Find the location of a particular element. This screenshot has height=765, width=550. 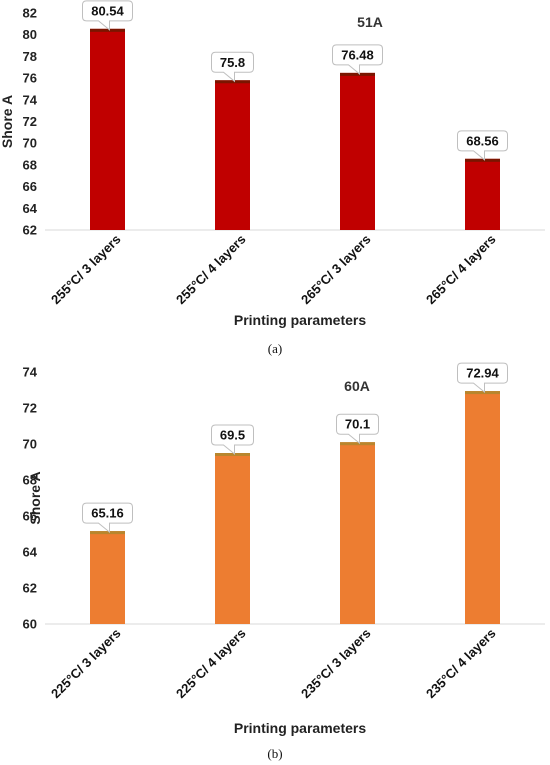

data-label-callout: 68.56 is located at coordinates (482, 145).